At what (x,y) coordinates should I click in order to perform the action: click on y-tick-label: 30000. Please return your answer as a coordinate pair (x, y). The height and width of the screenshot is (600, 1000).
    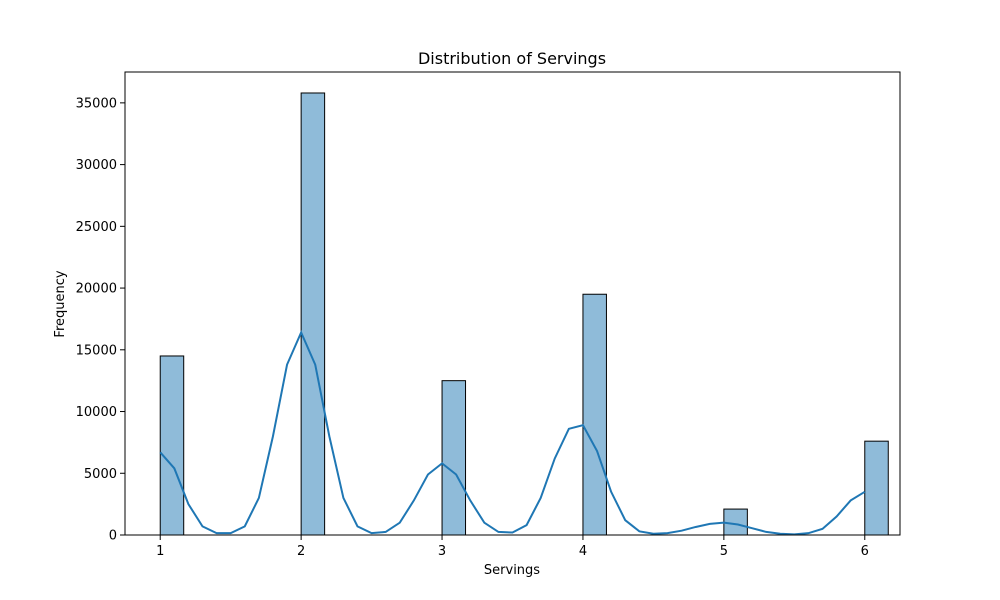
    Looking at the image, I should click on (96, 165).